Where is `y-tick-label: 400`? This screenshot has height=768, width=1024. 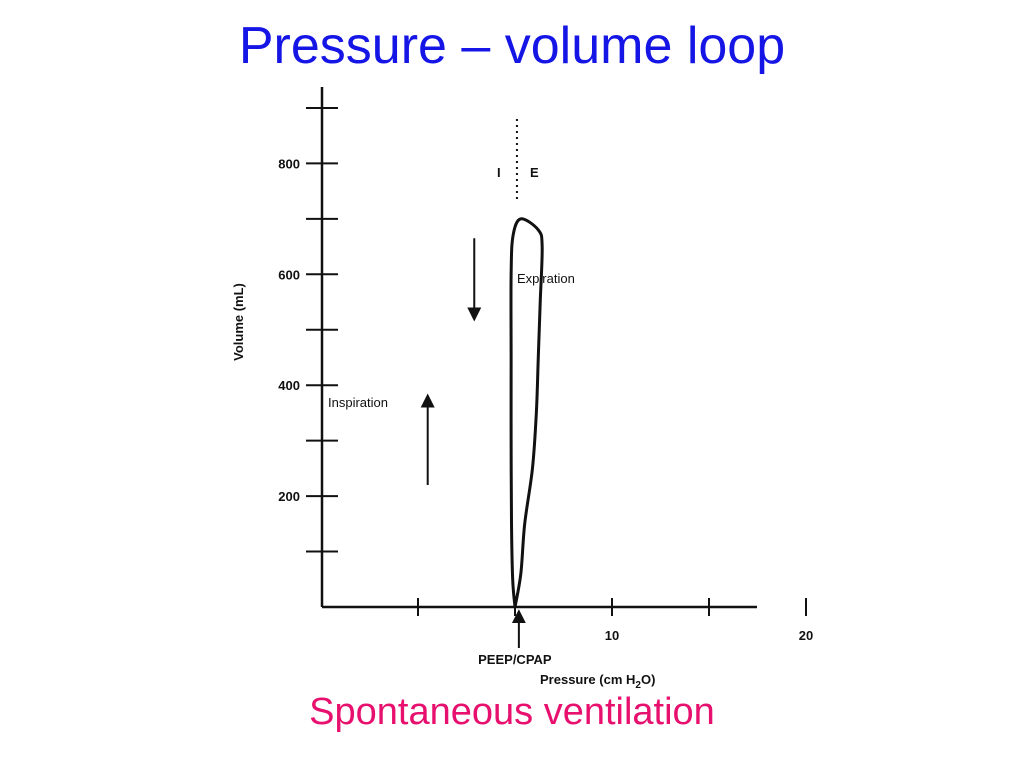
y-tick-label: 400 is located at coordinates (289, 385).